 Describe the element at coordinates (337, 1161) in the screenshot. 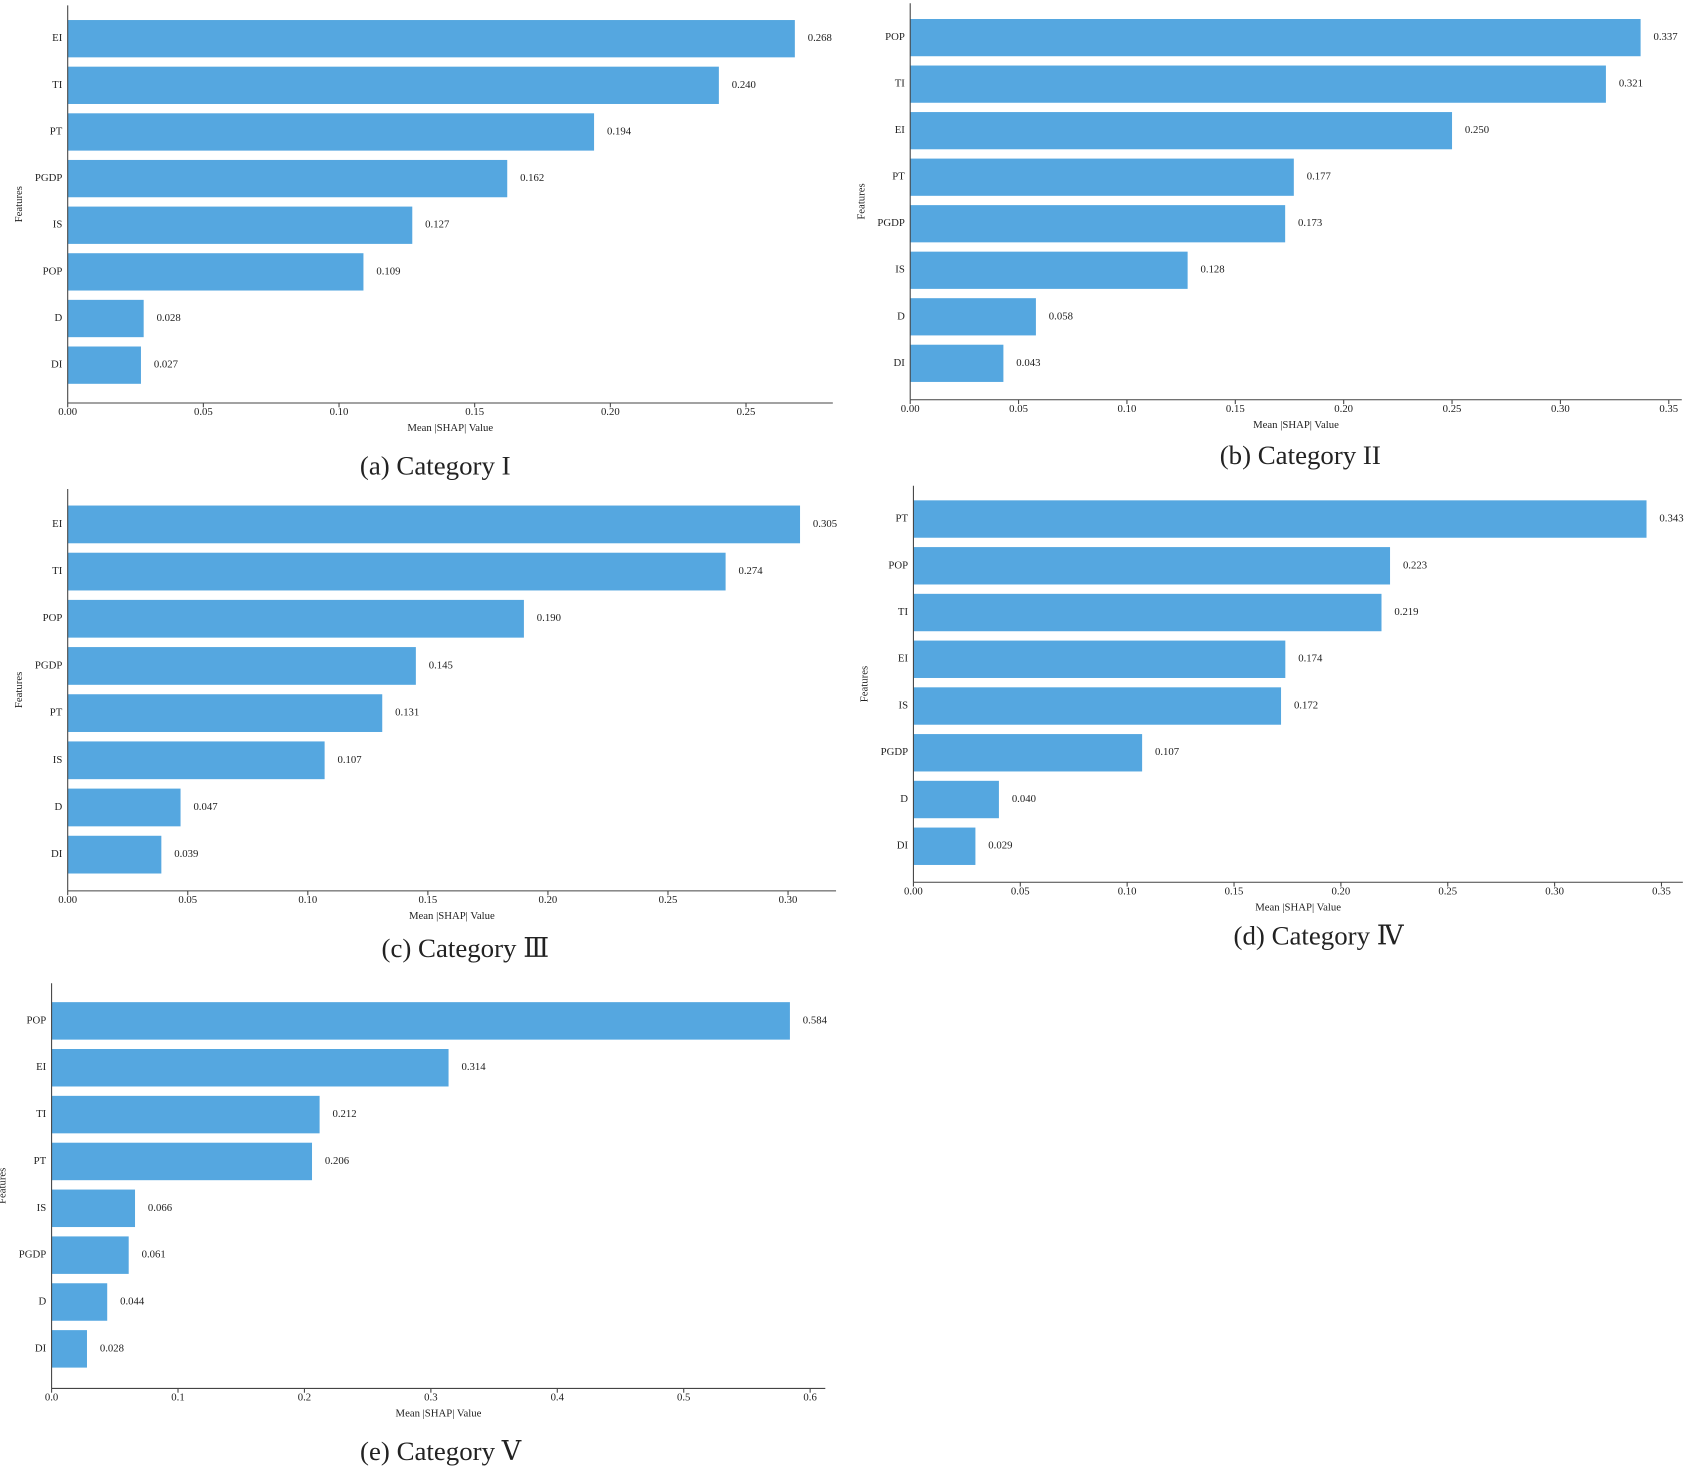

I see `value-label: 0.206` at that location.